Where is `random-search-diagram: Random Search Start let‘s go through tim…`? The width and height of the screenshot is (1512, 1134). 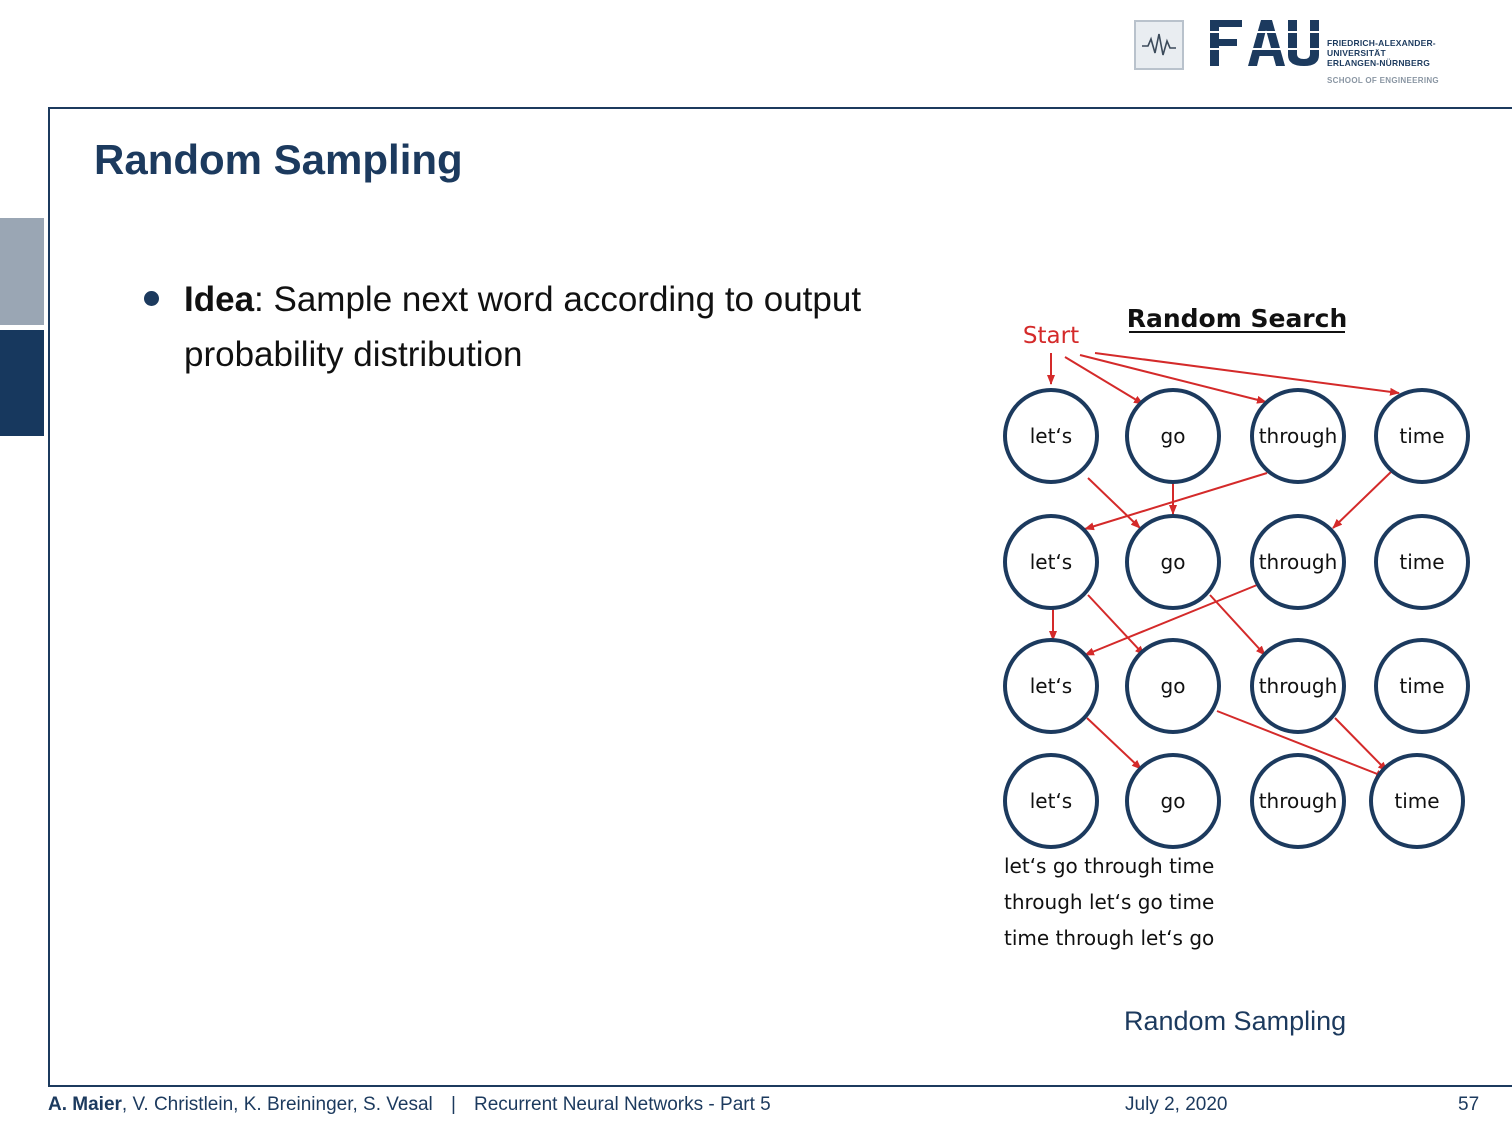
random-search-diagram: Random Search Start let‘s go through tim… is located at coordinates (1236, 576).